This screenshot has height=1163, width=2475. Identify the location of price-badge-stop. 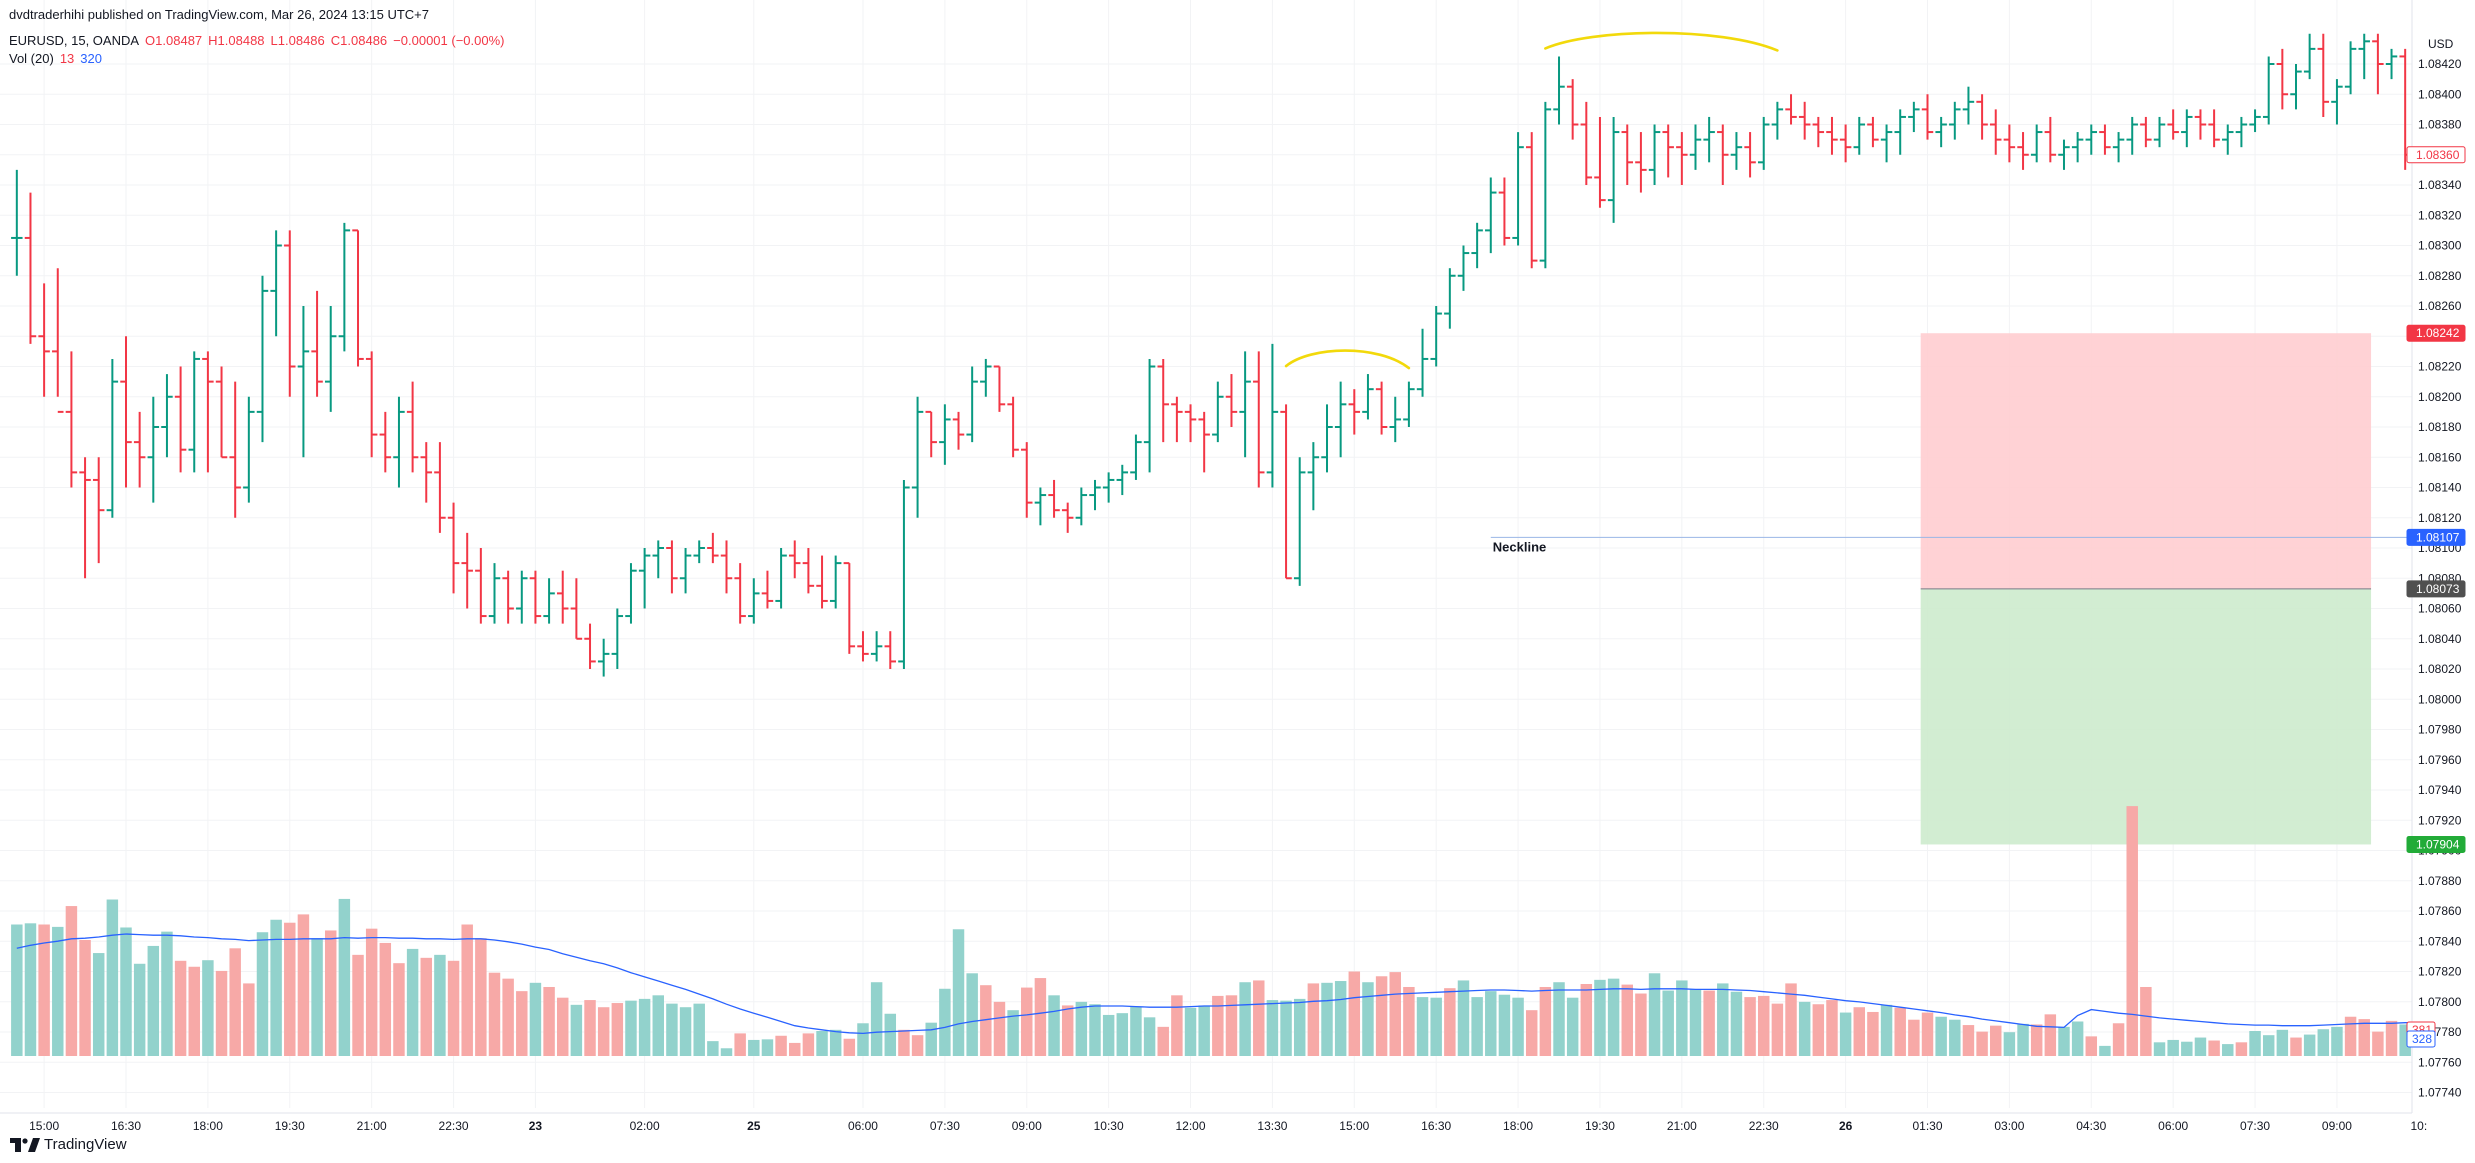
(2436, 333).